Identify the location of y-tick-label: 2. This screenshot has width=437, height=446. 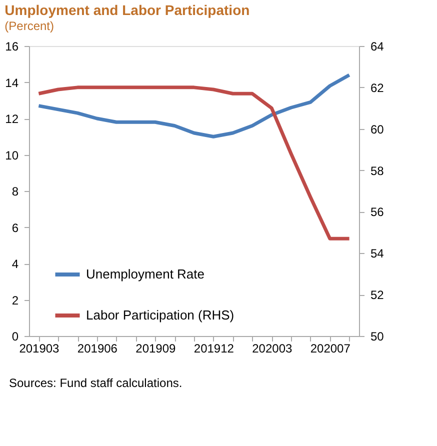
(15, 300).